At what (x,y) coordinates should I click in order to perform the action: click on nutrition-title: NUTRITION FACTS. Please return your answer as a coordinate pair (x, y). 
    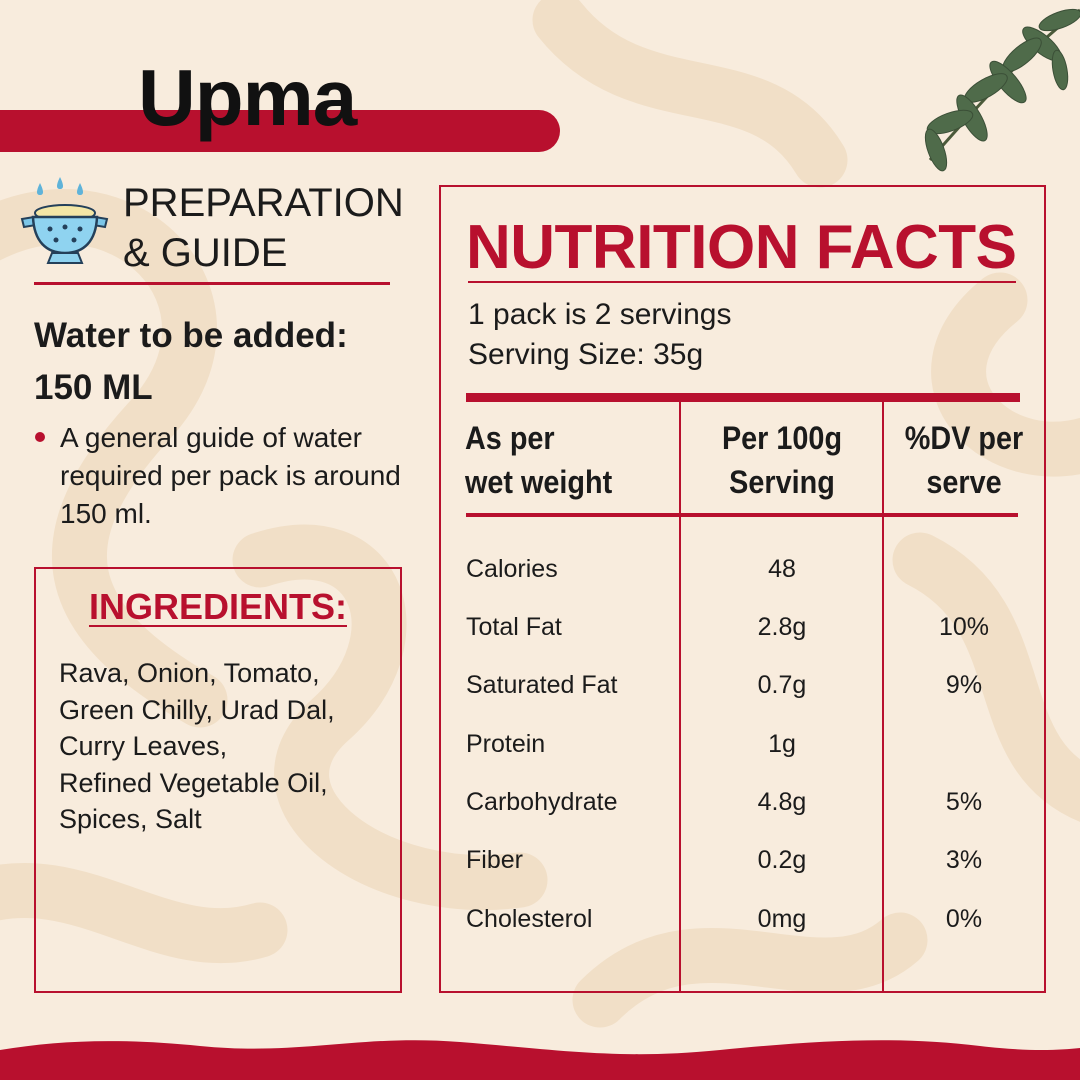
    Looking at the image, I should click on (741, 247).